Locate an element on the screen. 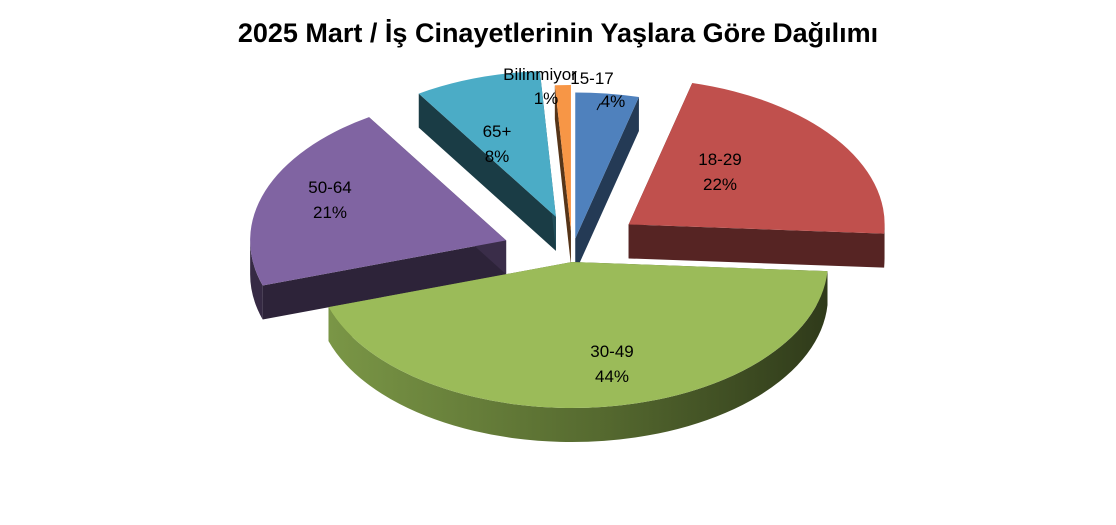 This screenshot has height=525, width=1116. slice-label-65-: 65+ is located at coordinates (497, 131).